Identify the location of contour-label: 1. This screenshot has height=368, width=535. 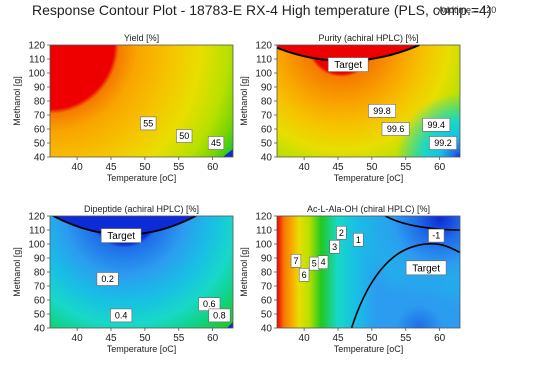
(358, 240).